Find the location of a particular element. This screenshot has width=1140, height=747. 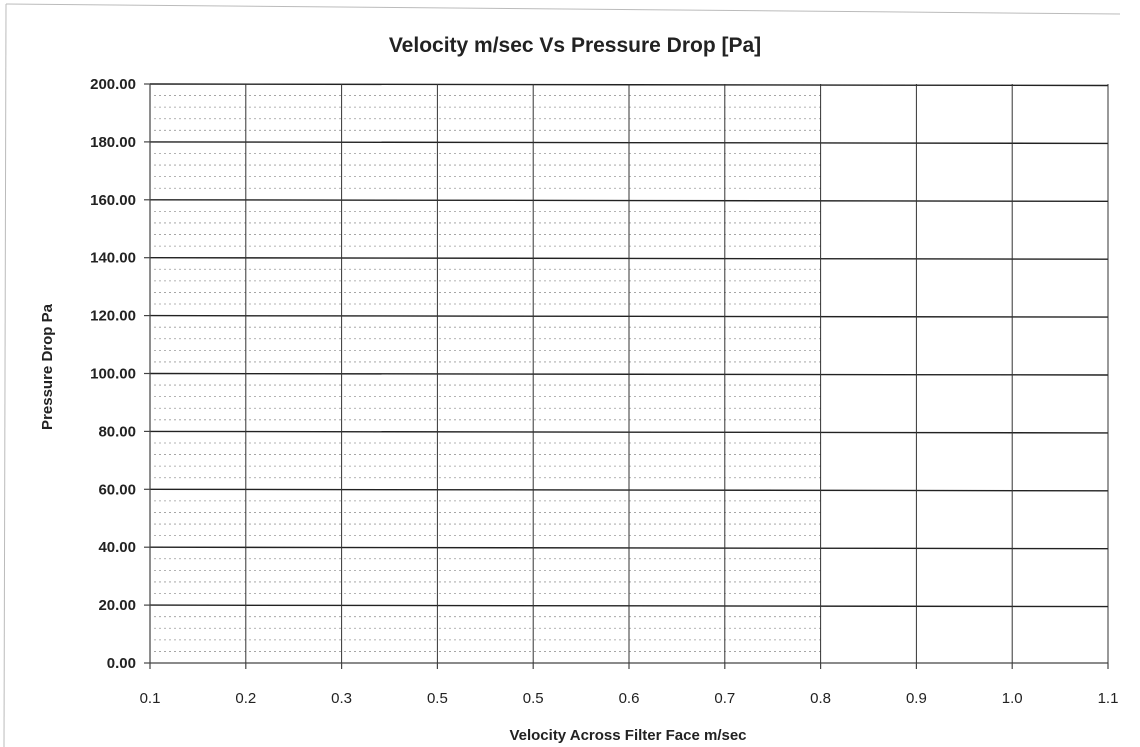

x-tick-label: 1.1 is located at coordinates (1108, 698).